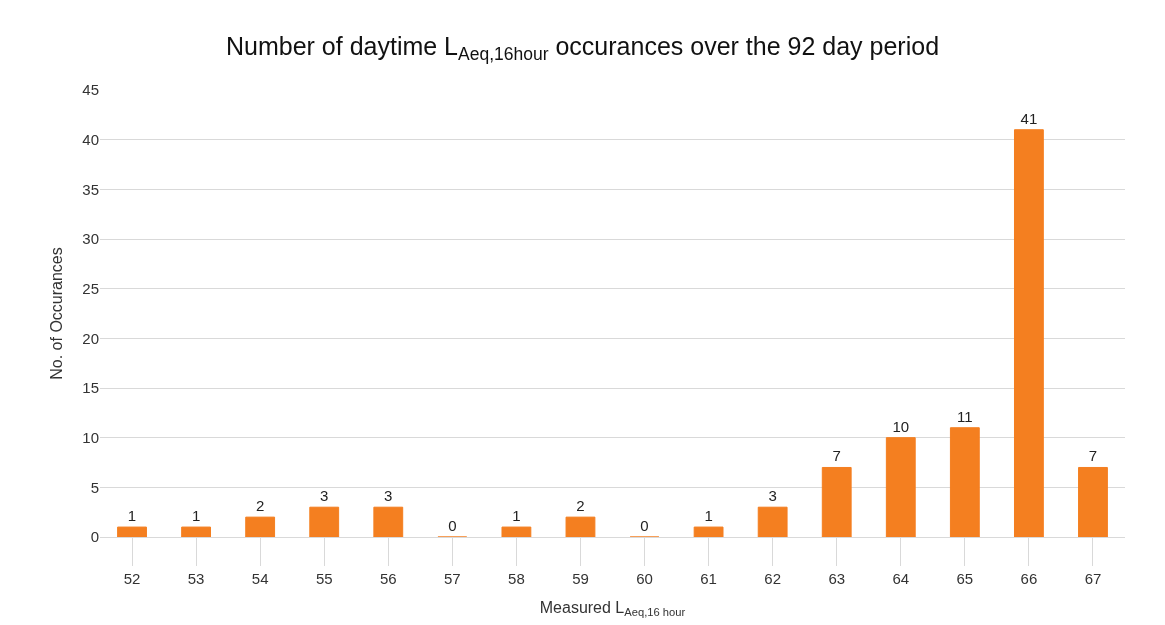 The width and height of the screenshot is (1165, 625). I want to click on y-tick-label: 25, so click(90, 288).